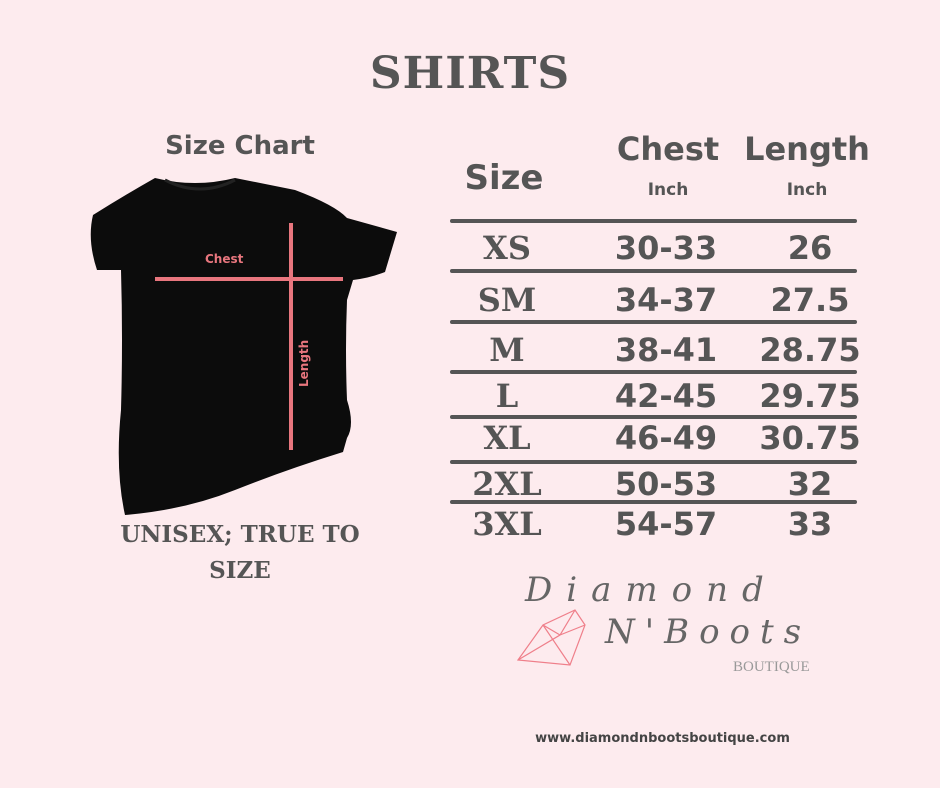  What do you see at coordinates (810, 350) in the screenshot?
I see `length-cell: 28.75` at bounding box center [810, 350].